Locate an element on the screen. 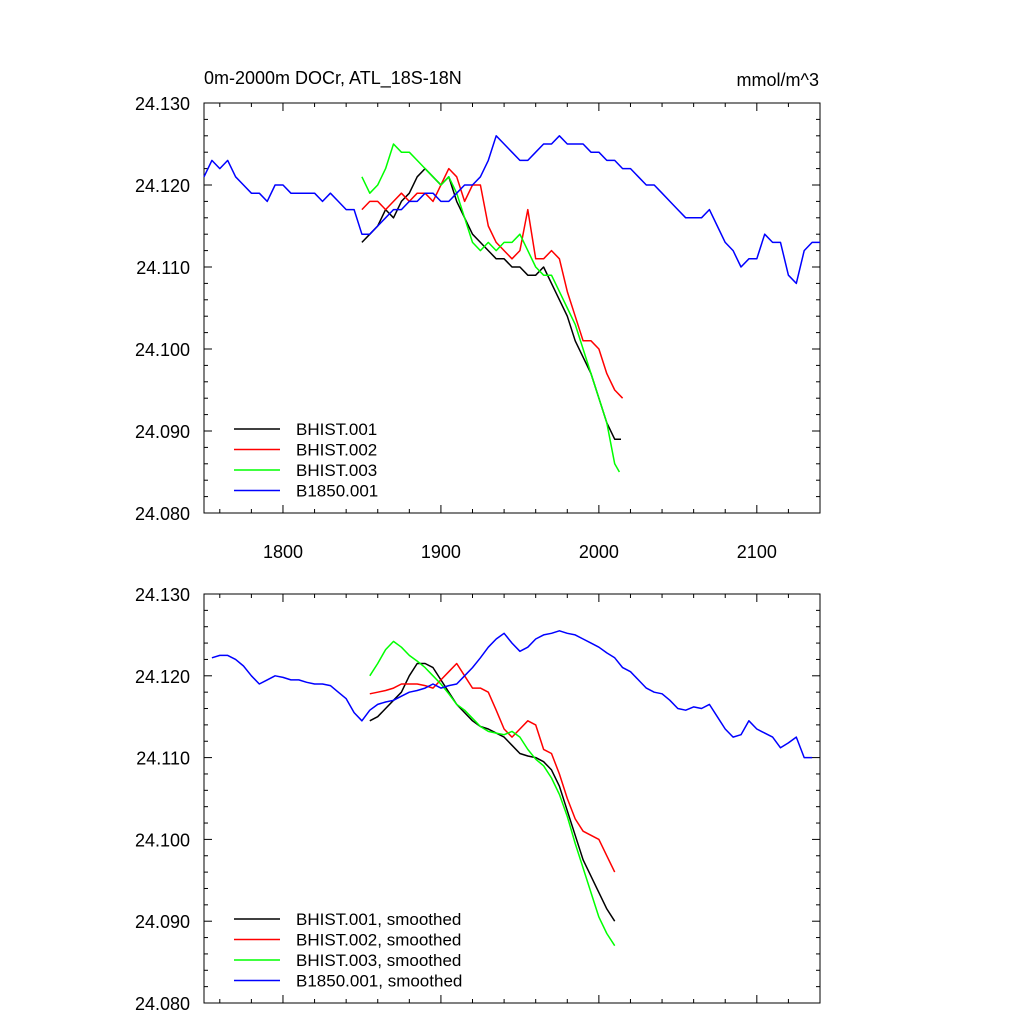 The width and height of the screenshot is (1024, 1024). chart-title: 0m-2000m DOCr, ATL_18S-18N is located at coordinates (333, 78).